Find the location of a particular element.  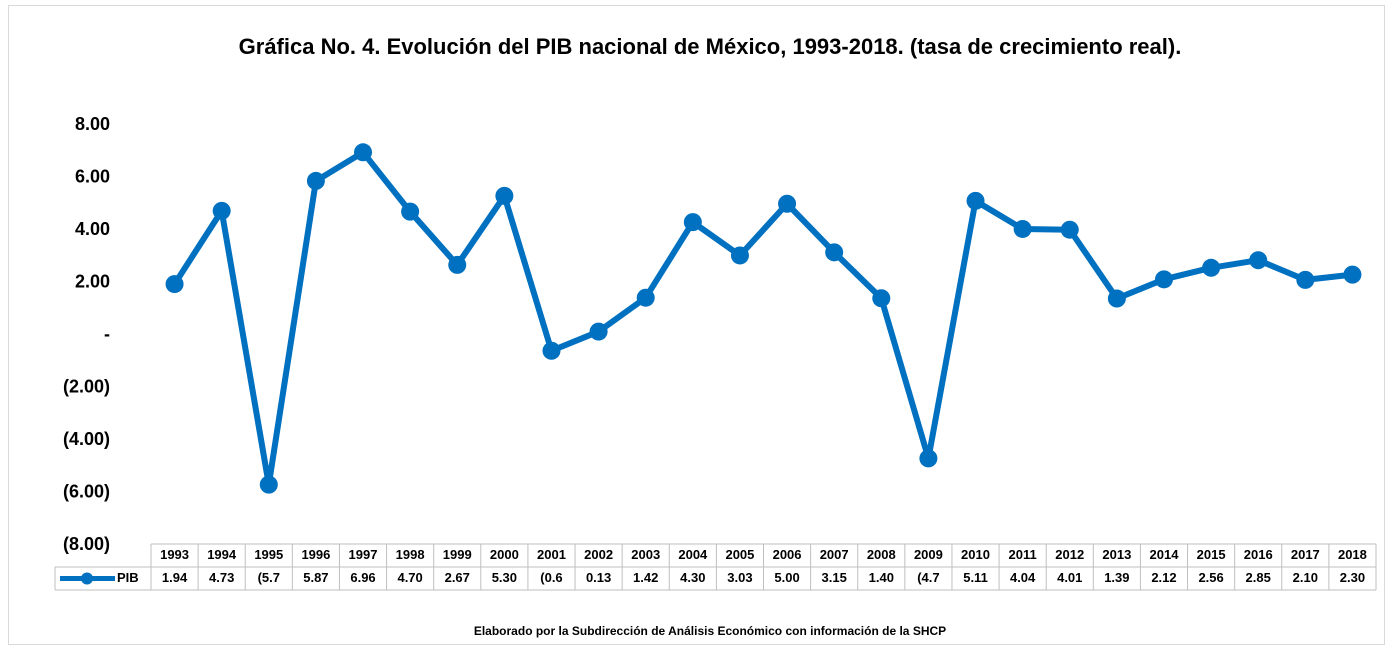

x-tick-label: 2016 is located at coordinates (1258, 554).